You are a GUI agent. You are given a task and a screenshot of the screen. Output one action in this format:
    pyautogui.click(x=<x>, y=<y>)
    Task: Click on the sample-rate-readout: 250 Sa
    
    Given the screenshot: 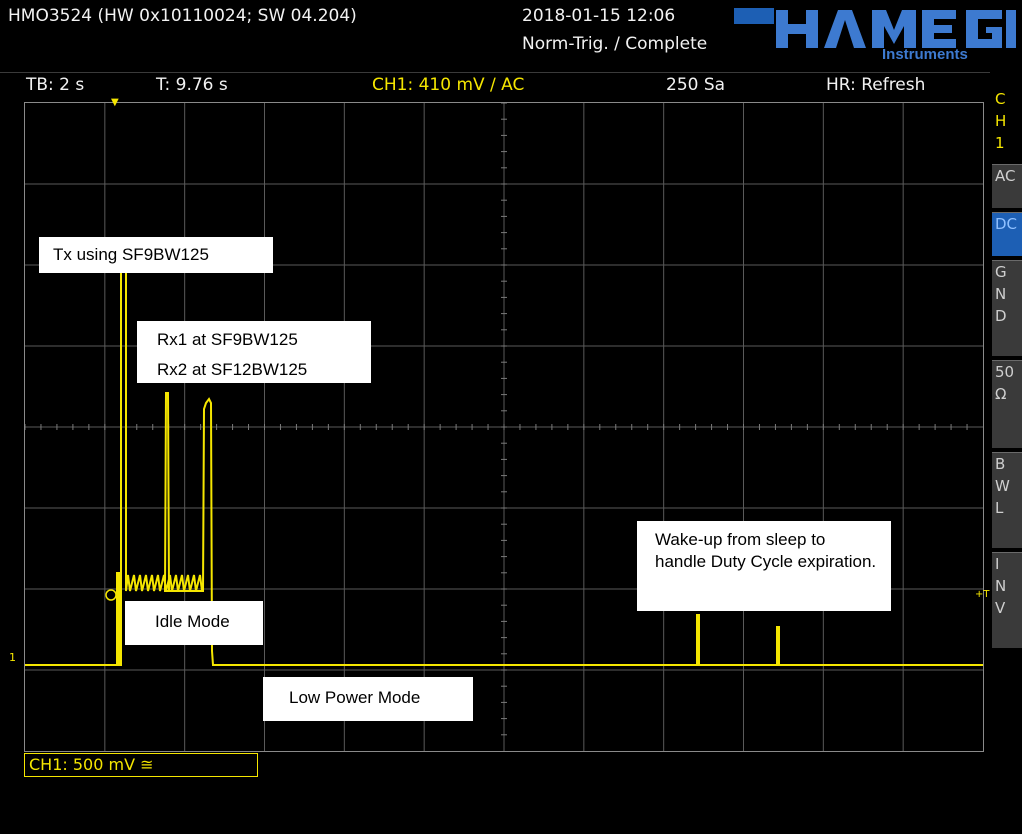 What is the action you would take?
    pyautogui.click(x=696, y=85)
    